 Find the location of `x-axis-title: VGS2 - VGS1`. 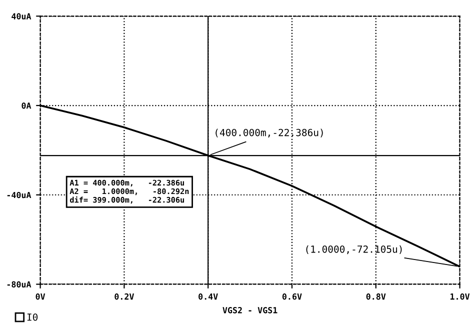

x-axis-title: VGS2 - VGS1 is located at coordinates (250, 310).